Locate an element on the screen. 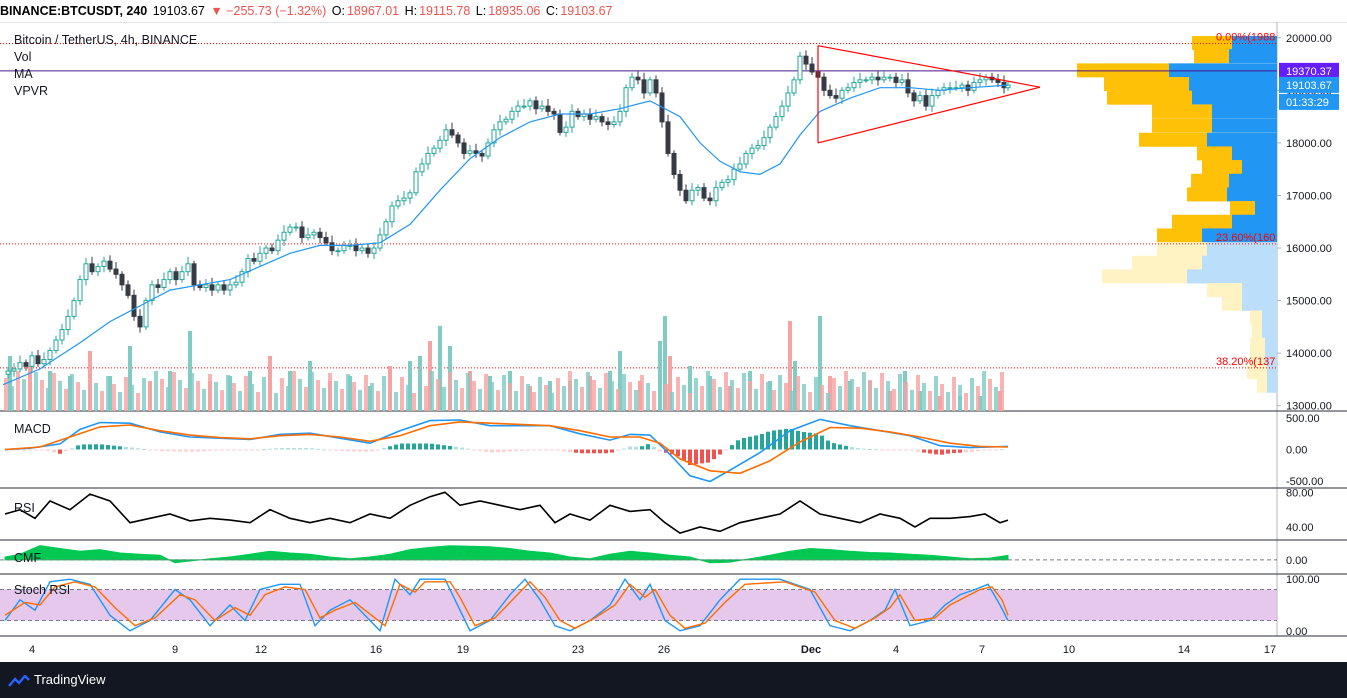  vpvr-up-bar is located at coordinates (1259, 303).